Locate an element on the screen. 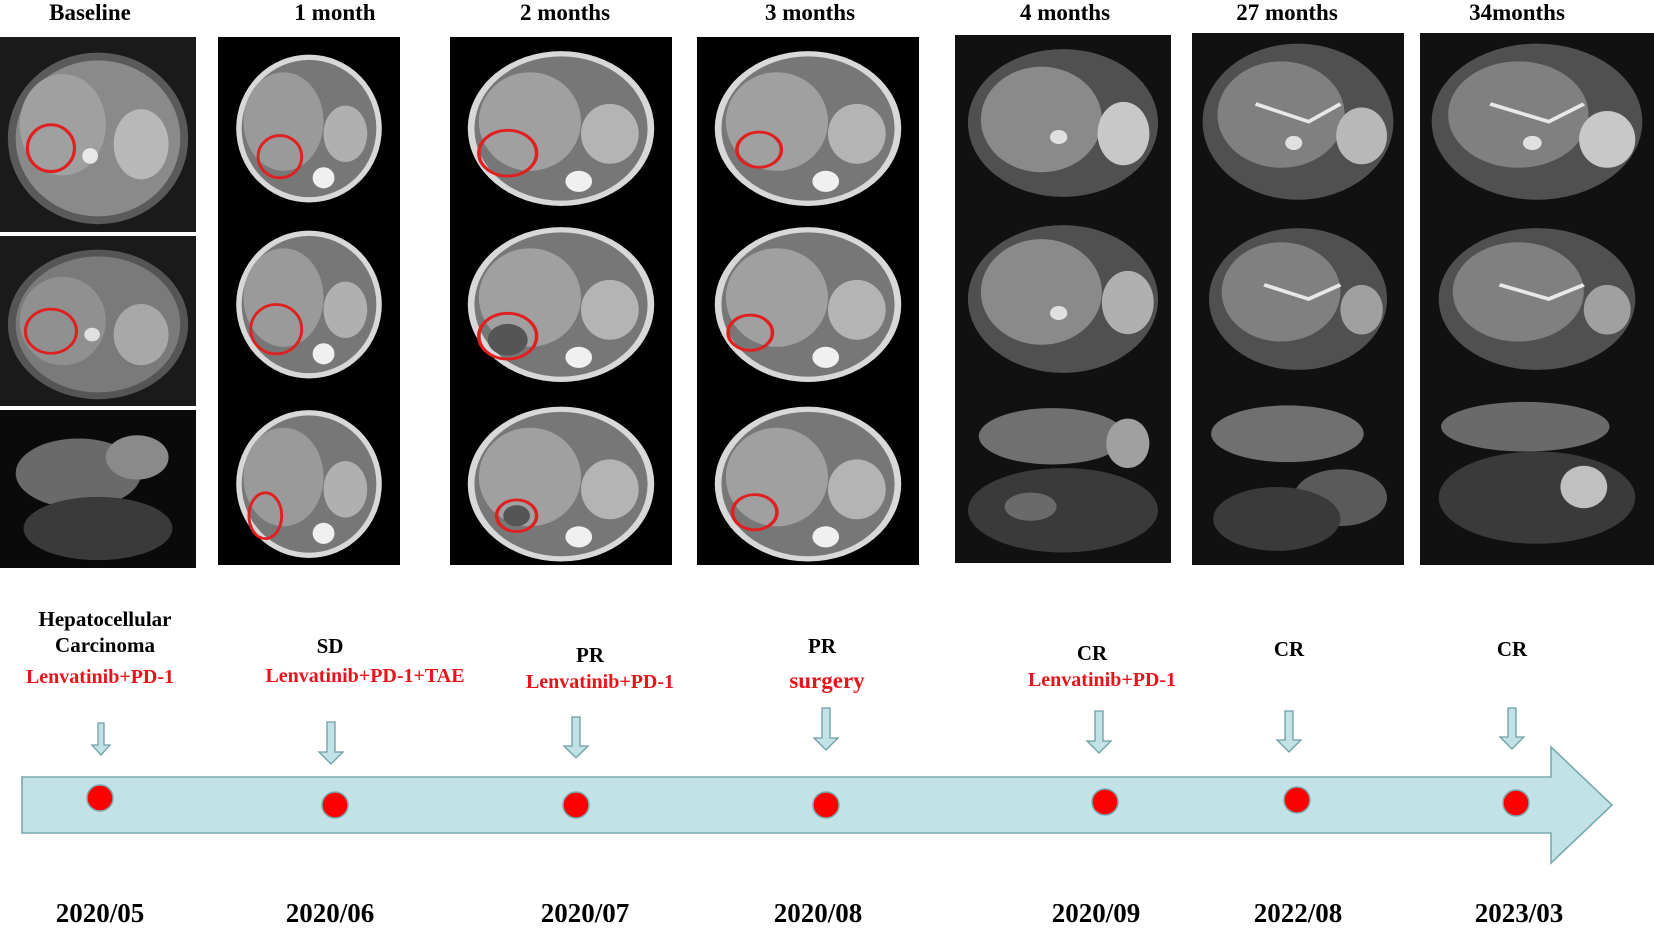 This screenshot has height=934, width=1654. scan-column-4-months is located at coordinates (1063, 299).